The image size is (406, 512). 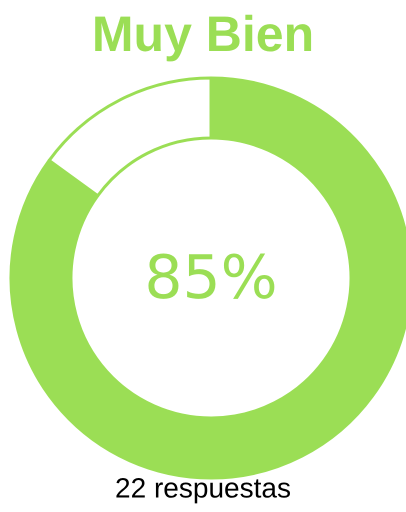 I want to click on data-label: 85%, so click(x=211, y=278).